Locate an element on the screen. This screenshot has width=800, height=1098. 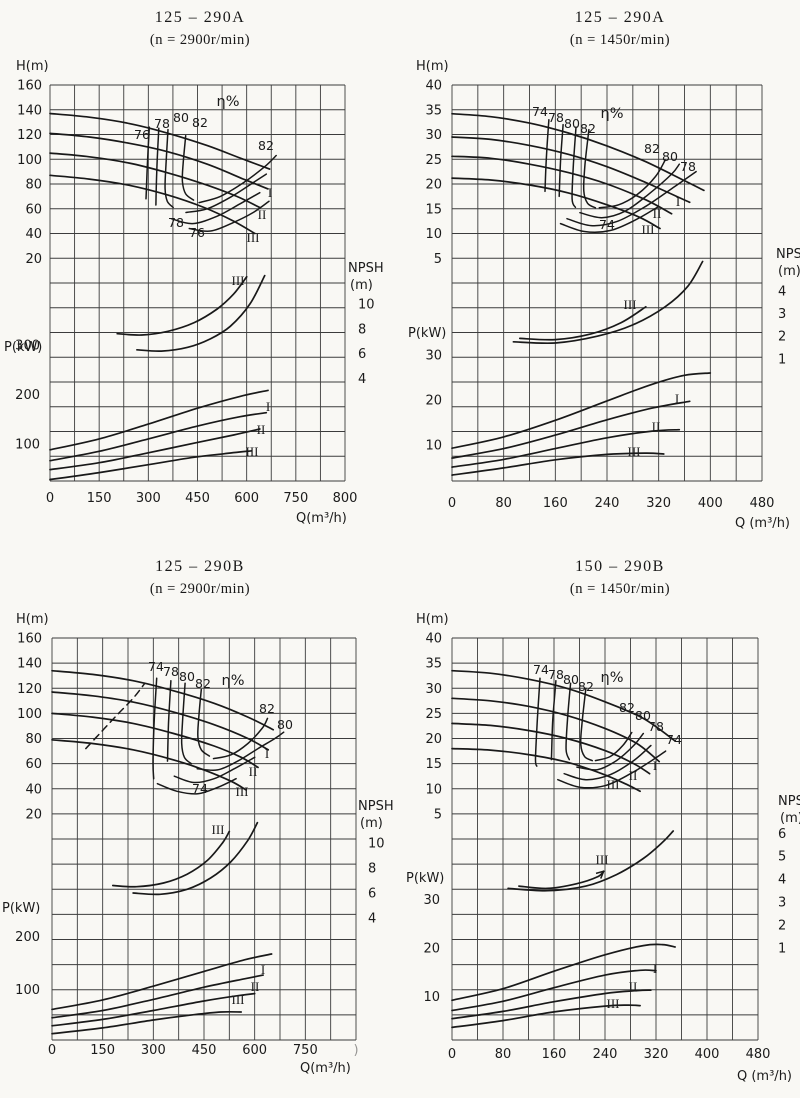
h-axis-tick: 80 is located at coordinates (33, 739).